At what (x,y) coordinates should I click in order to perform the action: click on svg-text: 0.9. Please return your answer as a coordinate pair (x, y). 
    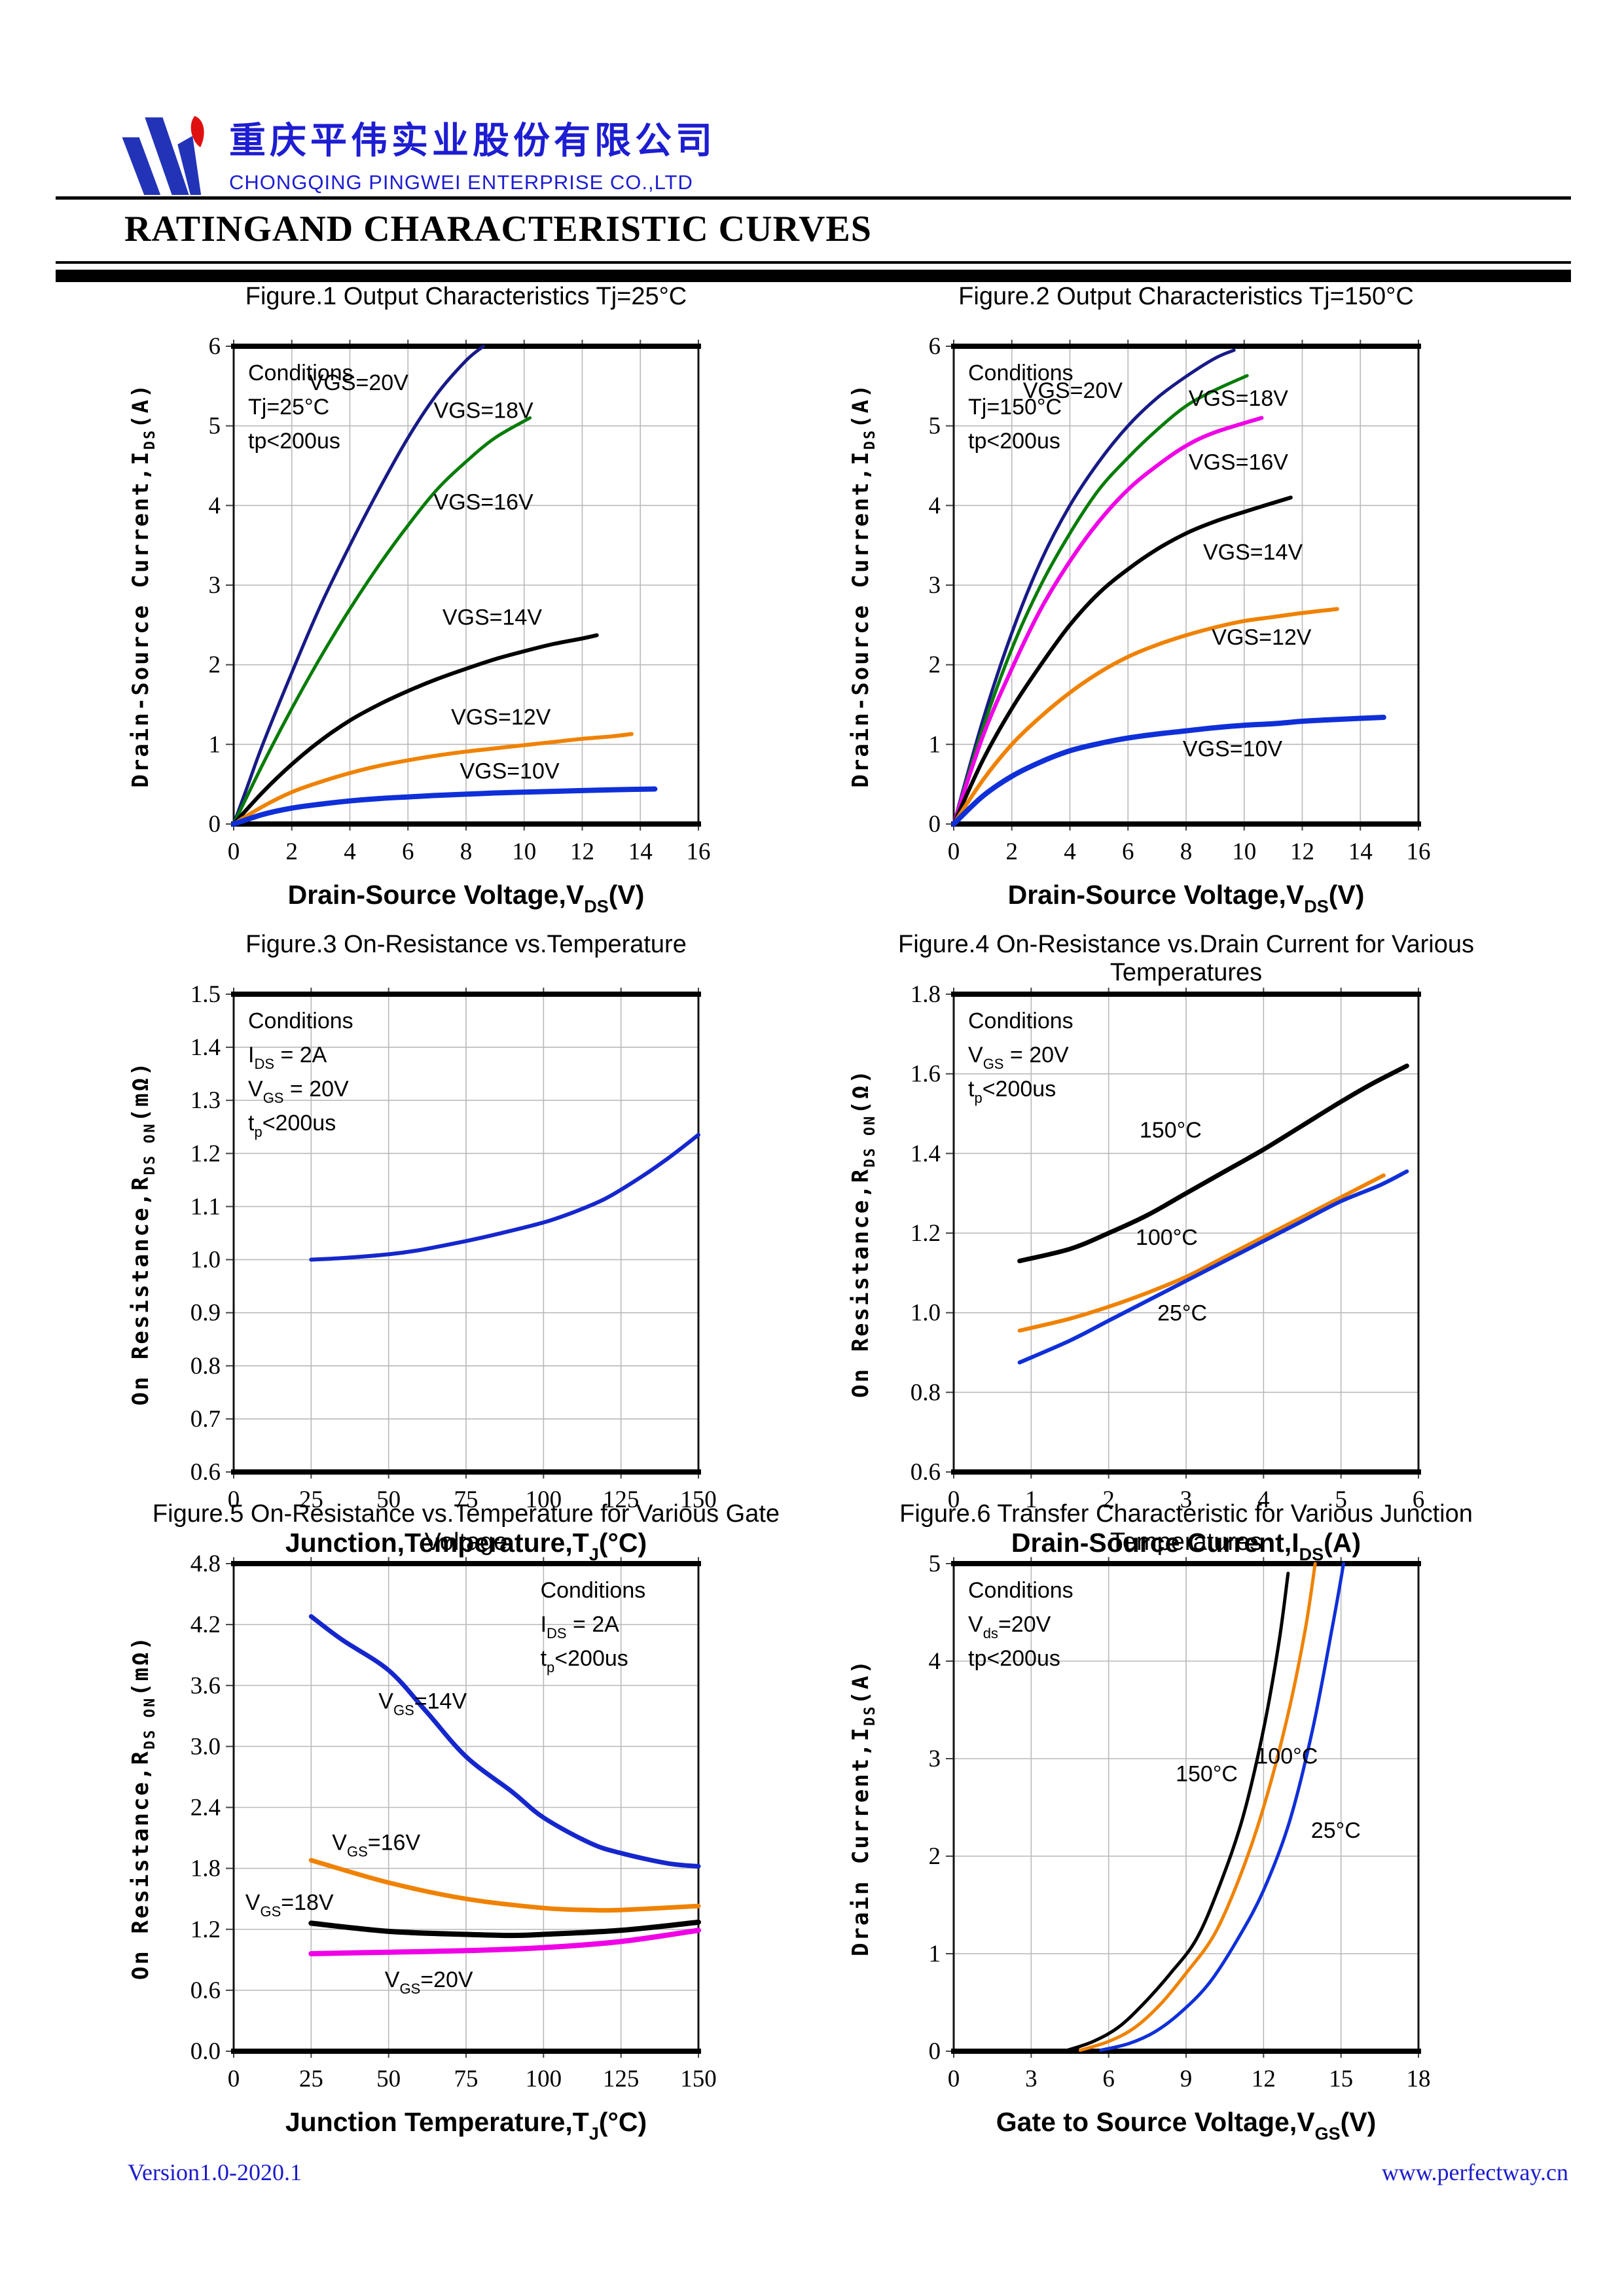
    Looking at the image, I should click on (205, 1313).